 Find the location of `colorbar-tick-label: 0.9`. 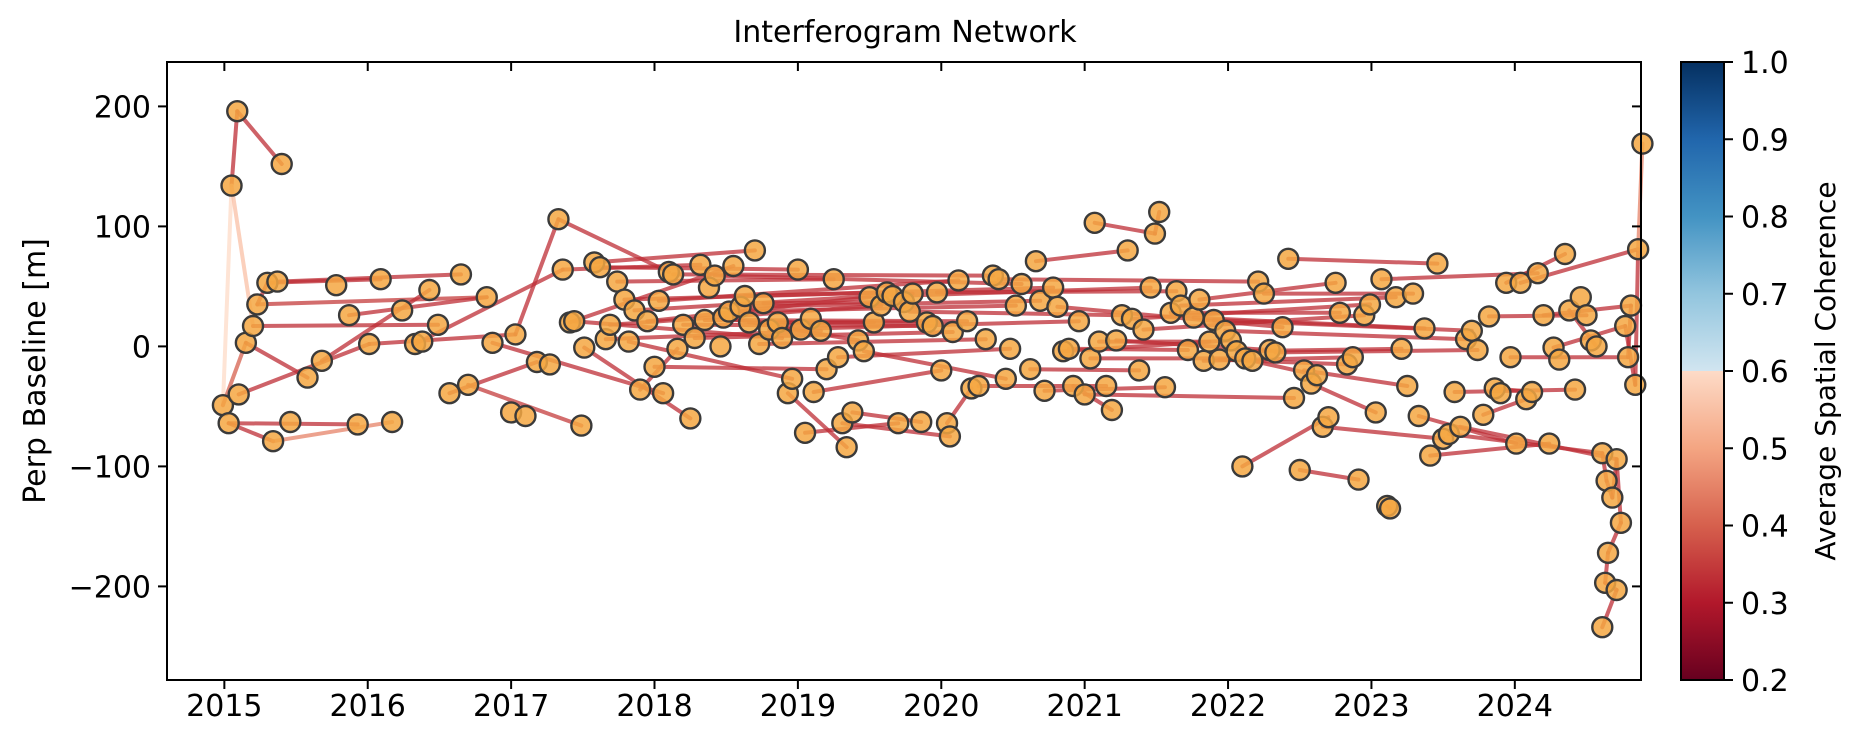

colorbar-tick-label: 0.9 is located at coordinates (1765, 140).